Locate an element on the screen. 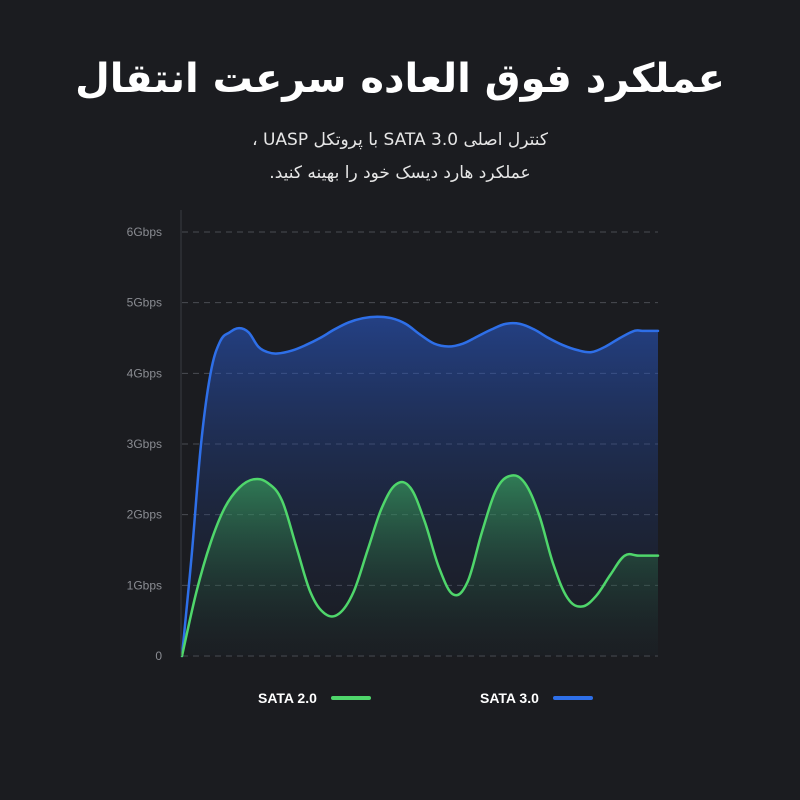 This screenshot has width=800, height=800. y-tick-label: 2Gbps is located at coordinates (144, 515).